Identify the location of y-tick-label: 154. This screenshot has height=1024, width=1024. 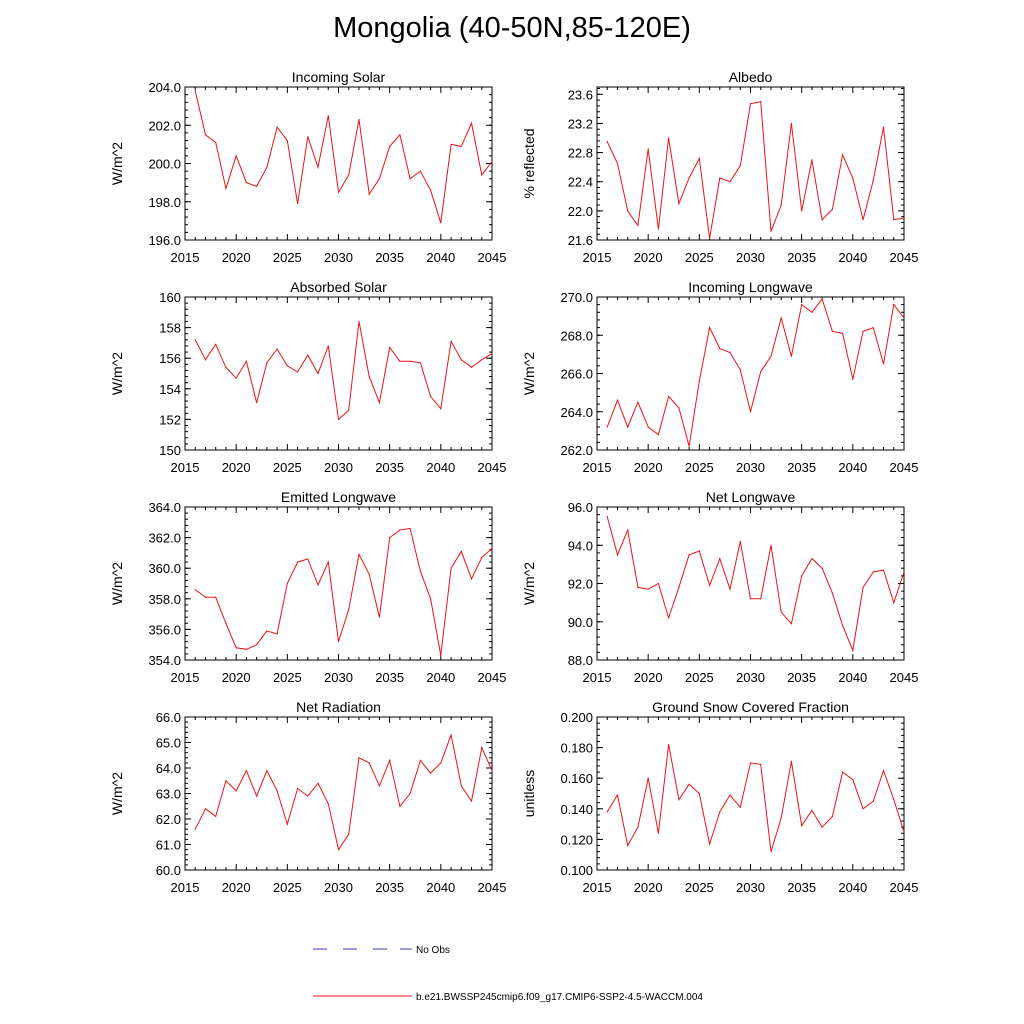
(170, 389).